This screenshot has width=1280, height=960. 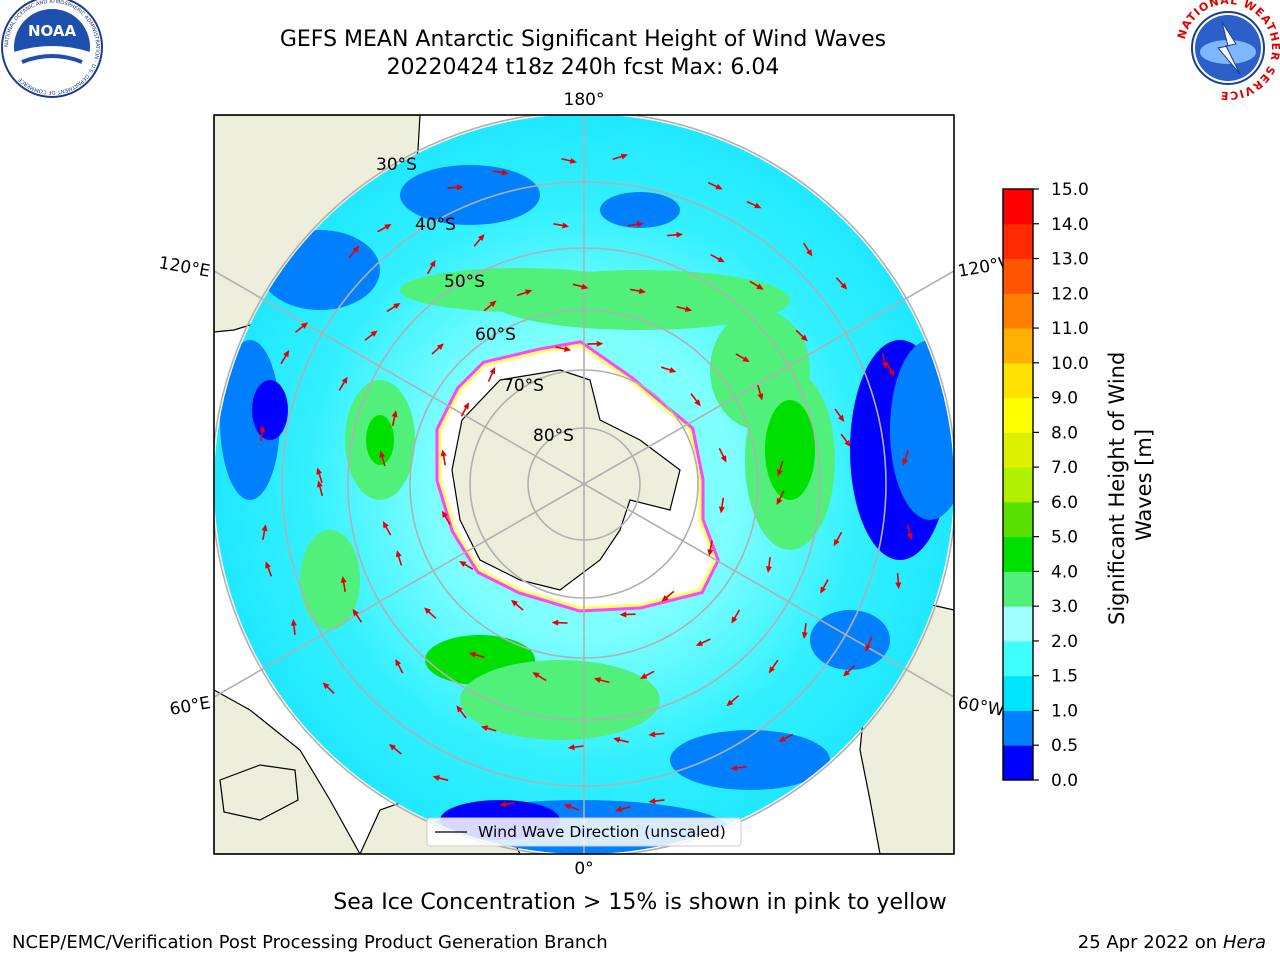 What do you see at coordinates (1144, 485) in the screenshot?
I see `colorbar-label-line-2: Waves [m]` at bounding box center [1144, 485].